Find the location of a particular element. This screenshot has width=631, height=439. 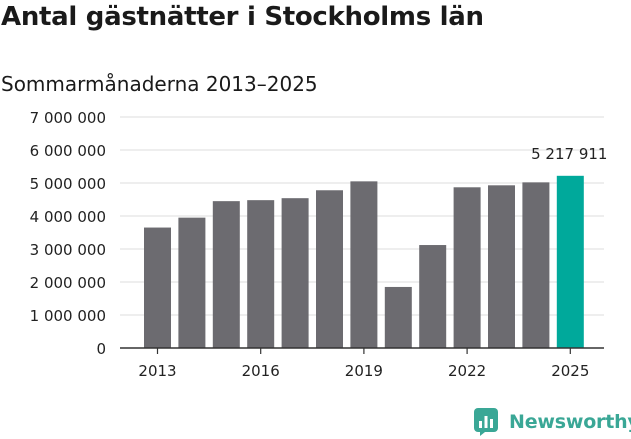

bar-2015 is located at coordinates (226, 274).